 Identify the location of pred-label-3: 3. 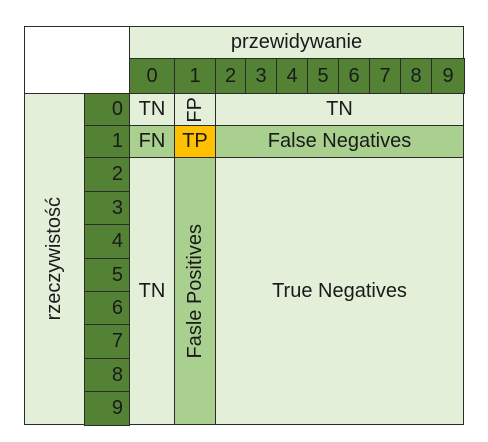
(261, 76).